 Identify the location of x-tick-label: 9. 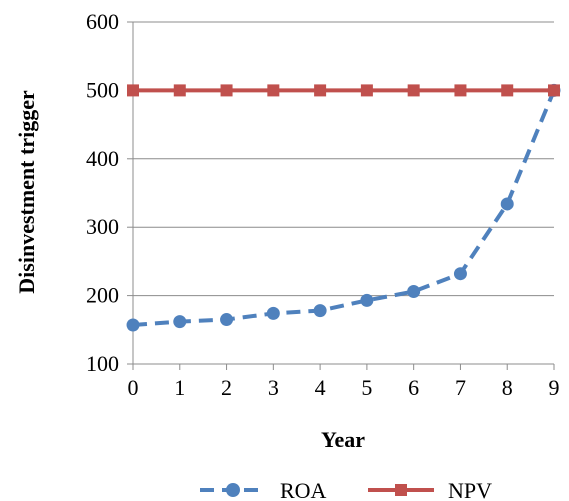
(554, 387).